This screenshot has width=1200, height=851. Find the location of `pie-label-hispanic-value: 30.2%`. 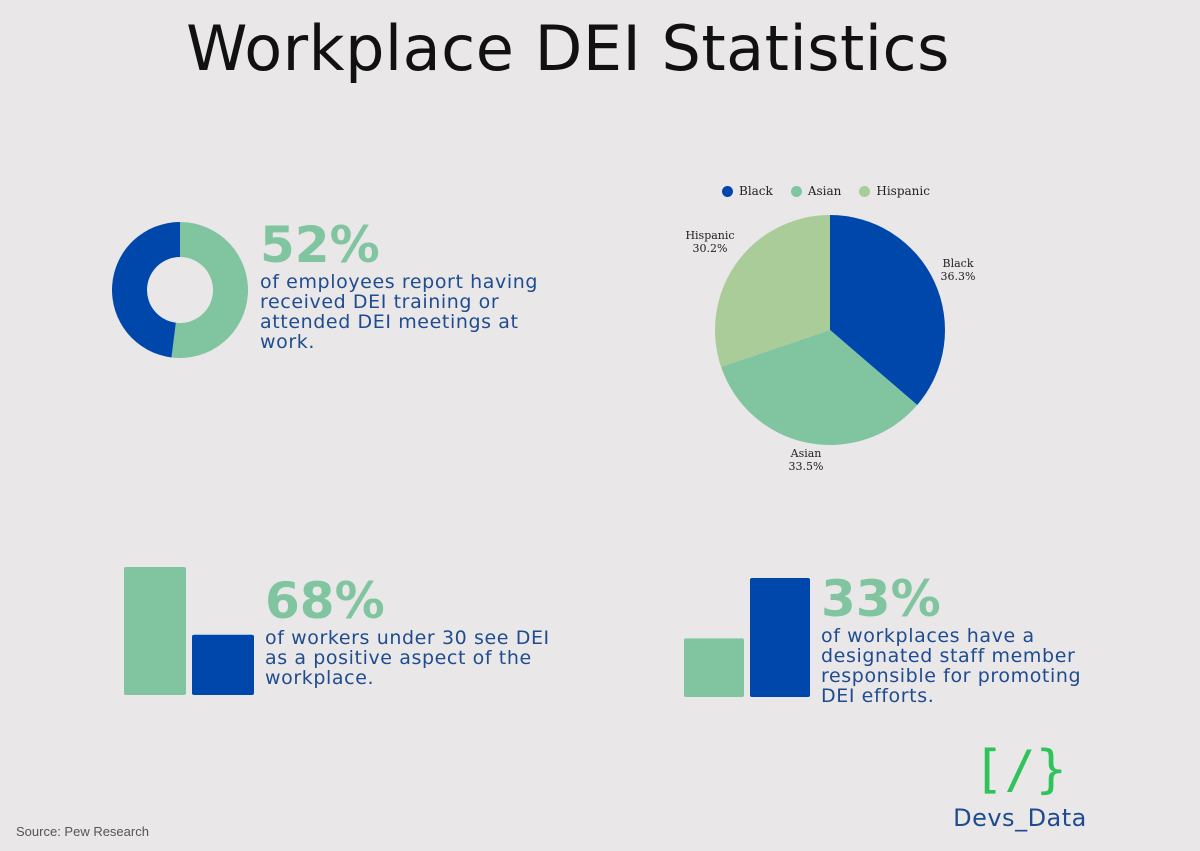

pie-label-hispanic-value: 30.2% is located at coordinates (710, 248).